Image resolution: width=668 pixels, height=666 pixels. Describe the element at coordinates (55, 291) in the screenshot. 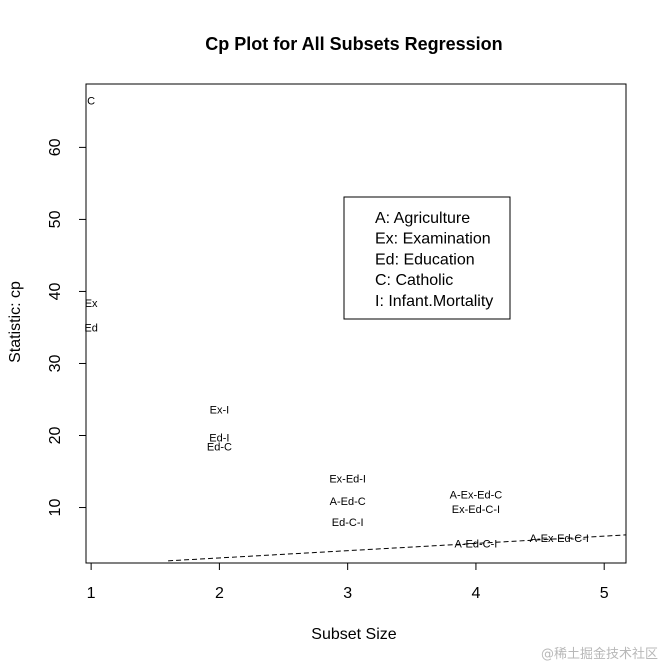

I see `y-tick-label: 40` at that location.